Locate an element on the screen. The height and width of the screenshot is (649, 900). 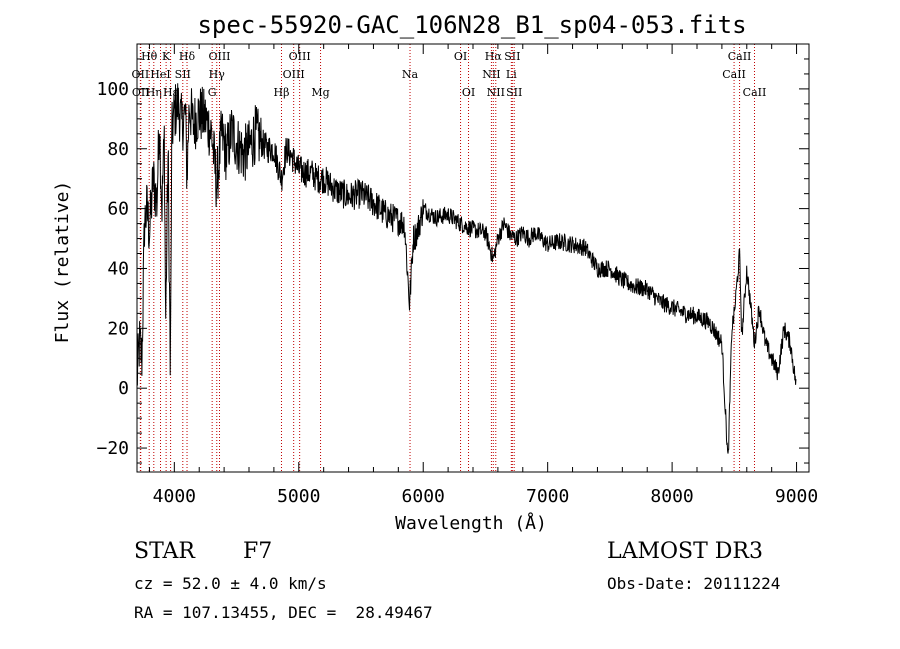
y-tick-label: 40 is located at coordinates (118, 268).